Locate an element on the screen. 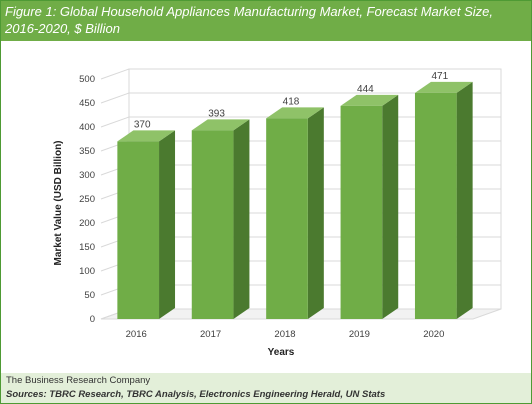  data-label: 393 is located at coordinates (216, 113).